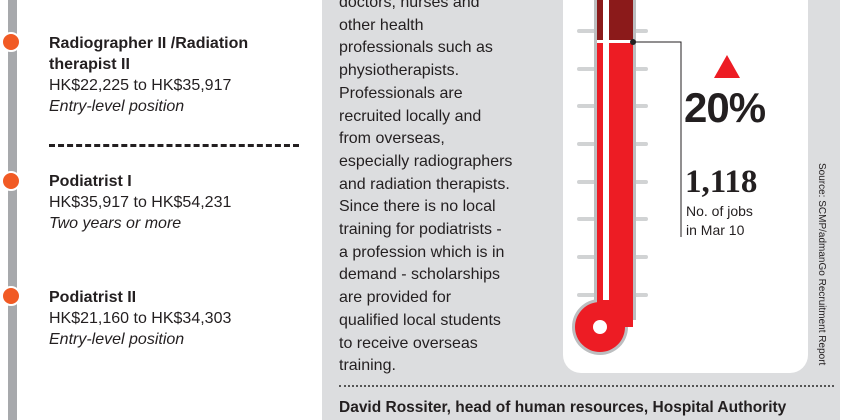 The width and height of the screenshot is (855, 420). What do you see at coordinates (381, 25) in the screenshot?
I see `body-line: other health` at bounding box center [381, 25].